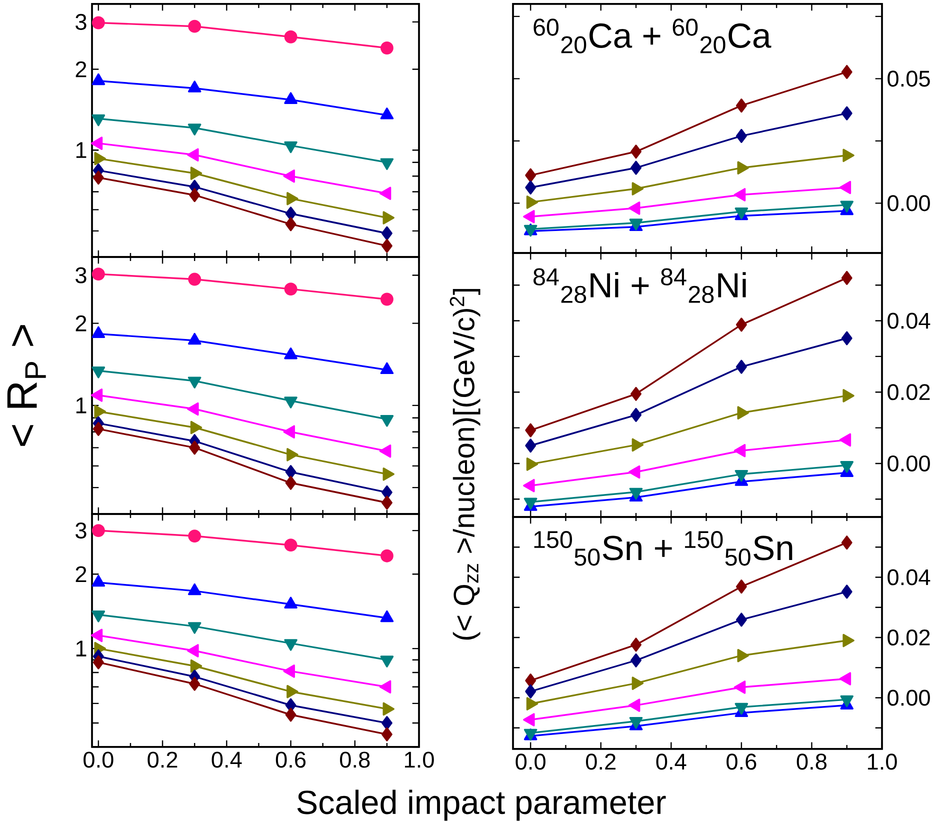 The image size is (950, 839). I want to click on annotation: 84$_{28}$Ni + $^{84}$$_{28}$Ni, so click(640, 285).